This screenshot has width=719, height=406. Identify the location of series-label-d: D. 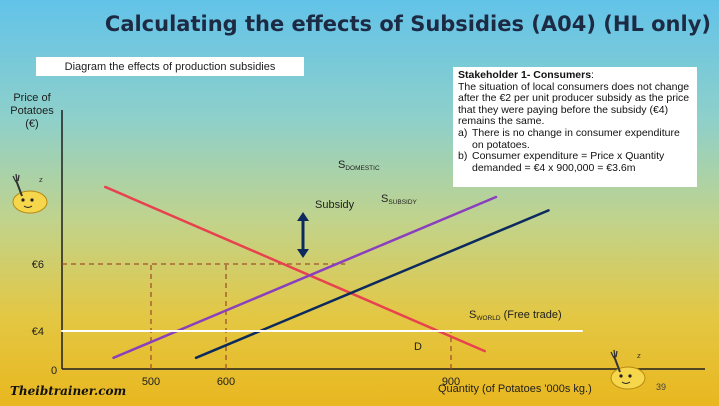
(418, 347).